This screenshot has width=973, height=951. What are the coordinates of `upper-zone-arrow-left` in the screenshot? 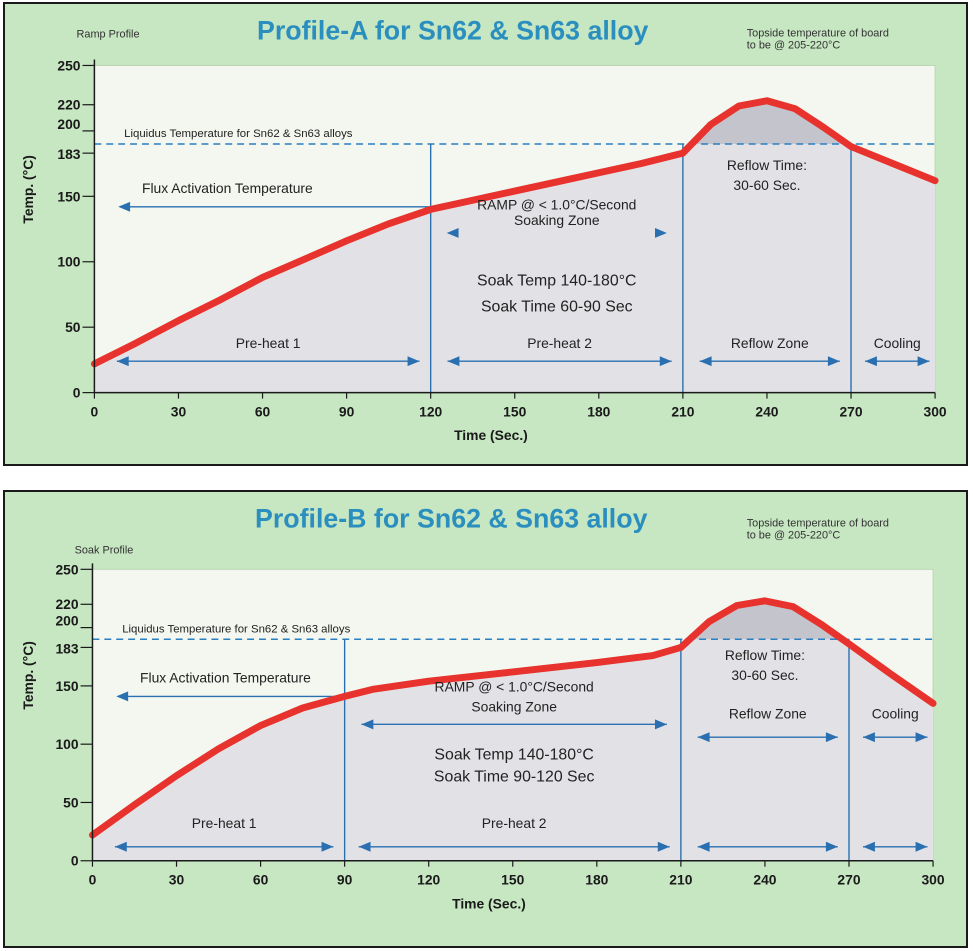 It's located at (703, 737).